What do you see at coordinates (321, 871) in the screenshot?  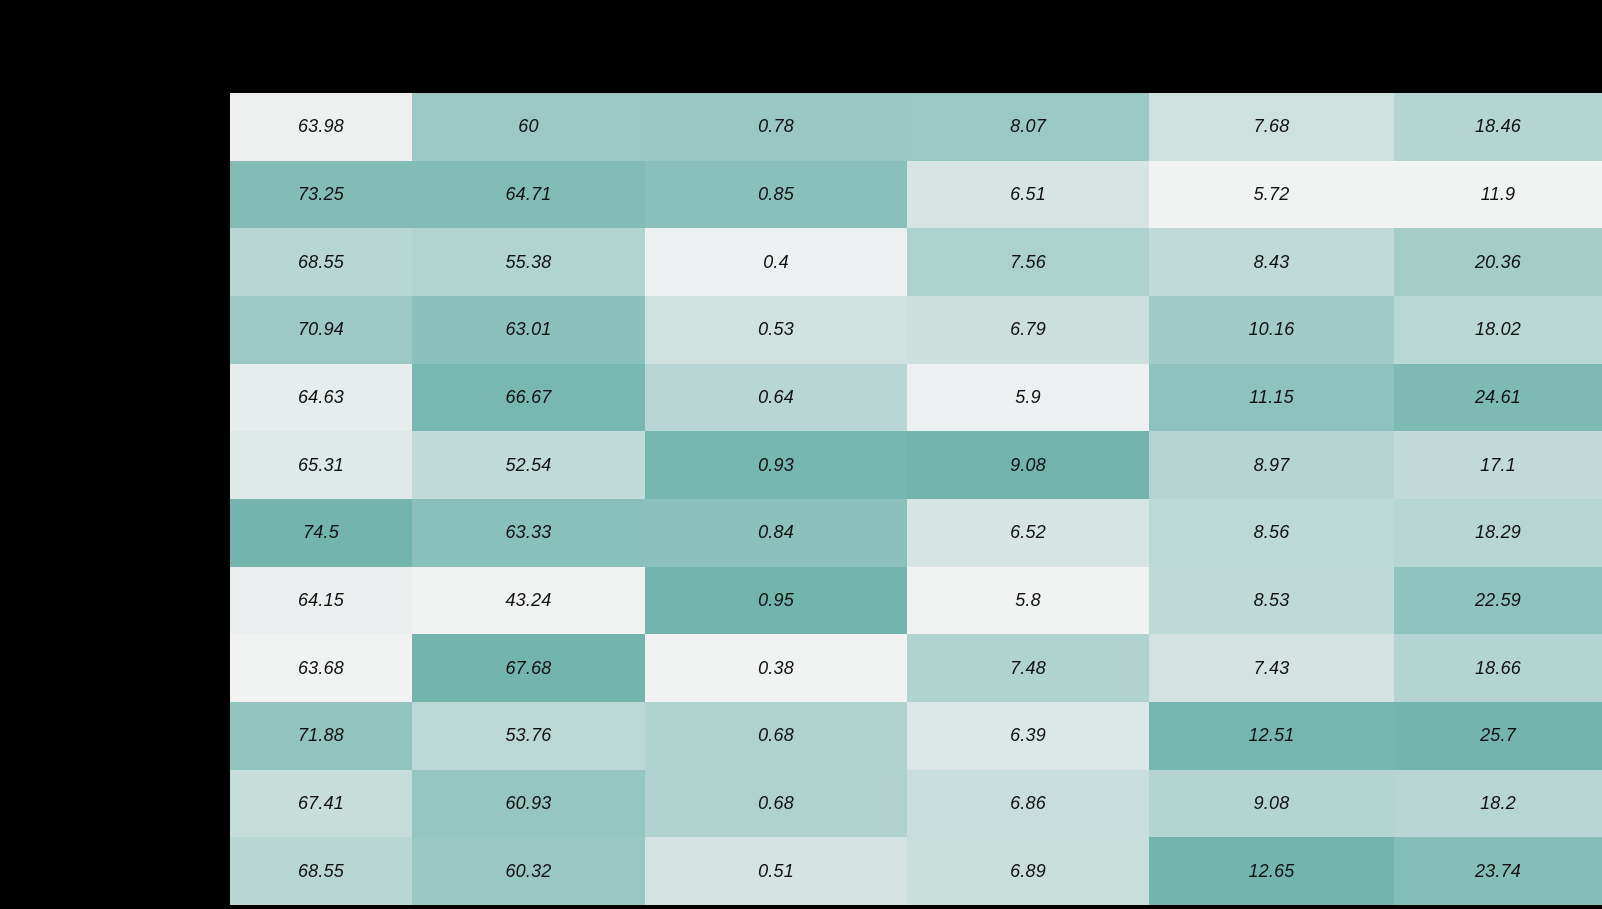 I see `heatmap-cell-r12c1: 68.55` at bounding box center [321, 871].